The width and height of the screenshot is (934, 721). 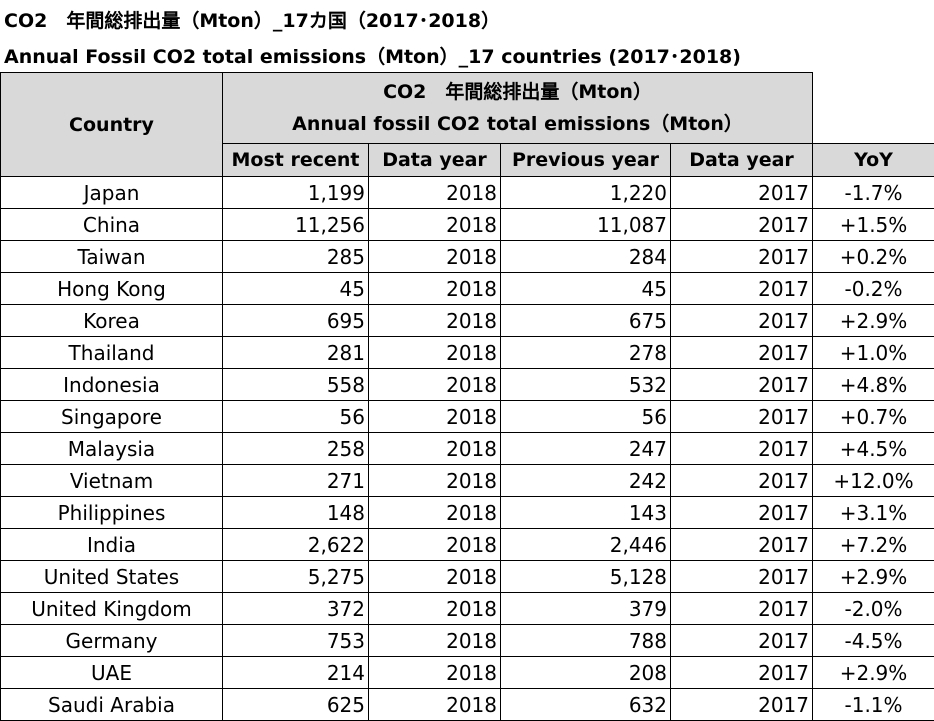 I want to click on previous-year-cell: 284, so click(x=585, y=256).